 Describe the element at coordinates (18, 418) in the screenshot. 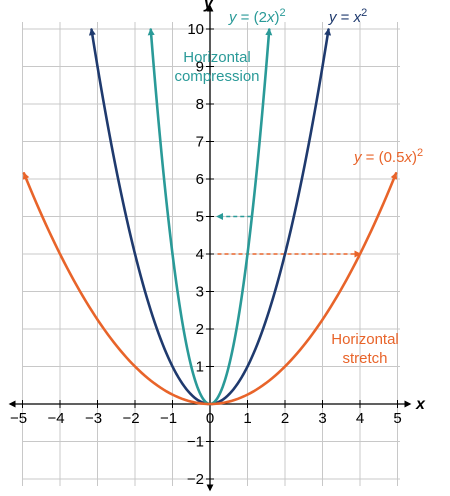

I see `x-tick-label: −5` at that location.